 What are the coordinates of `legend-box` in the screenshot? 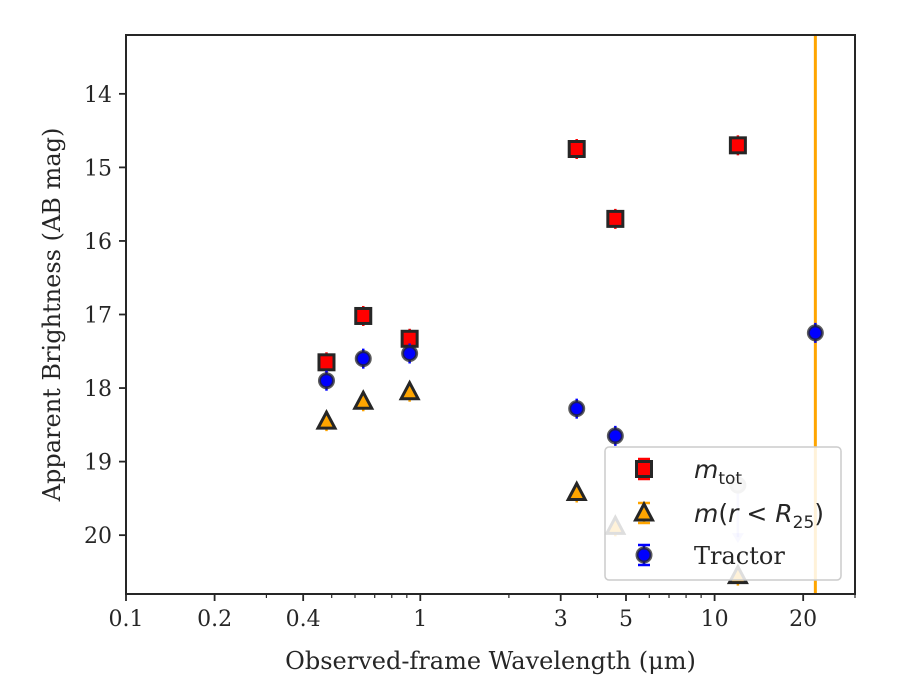 It's located at (723, 513).